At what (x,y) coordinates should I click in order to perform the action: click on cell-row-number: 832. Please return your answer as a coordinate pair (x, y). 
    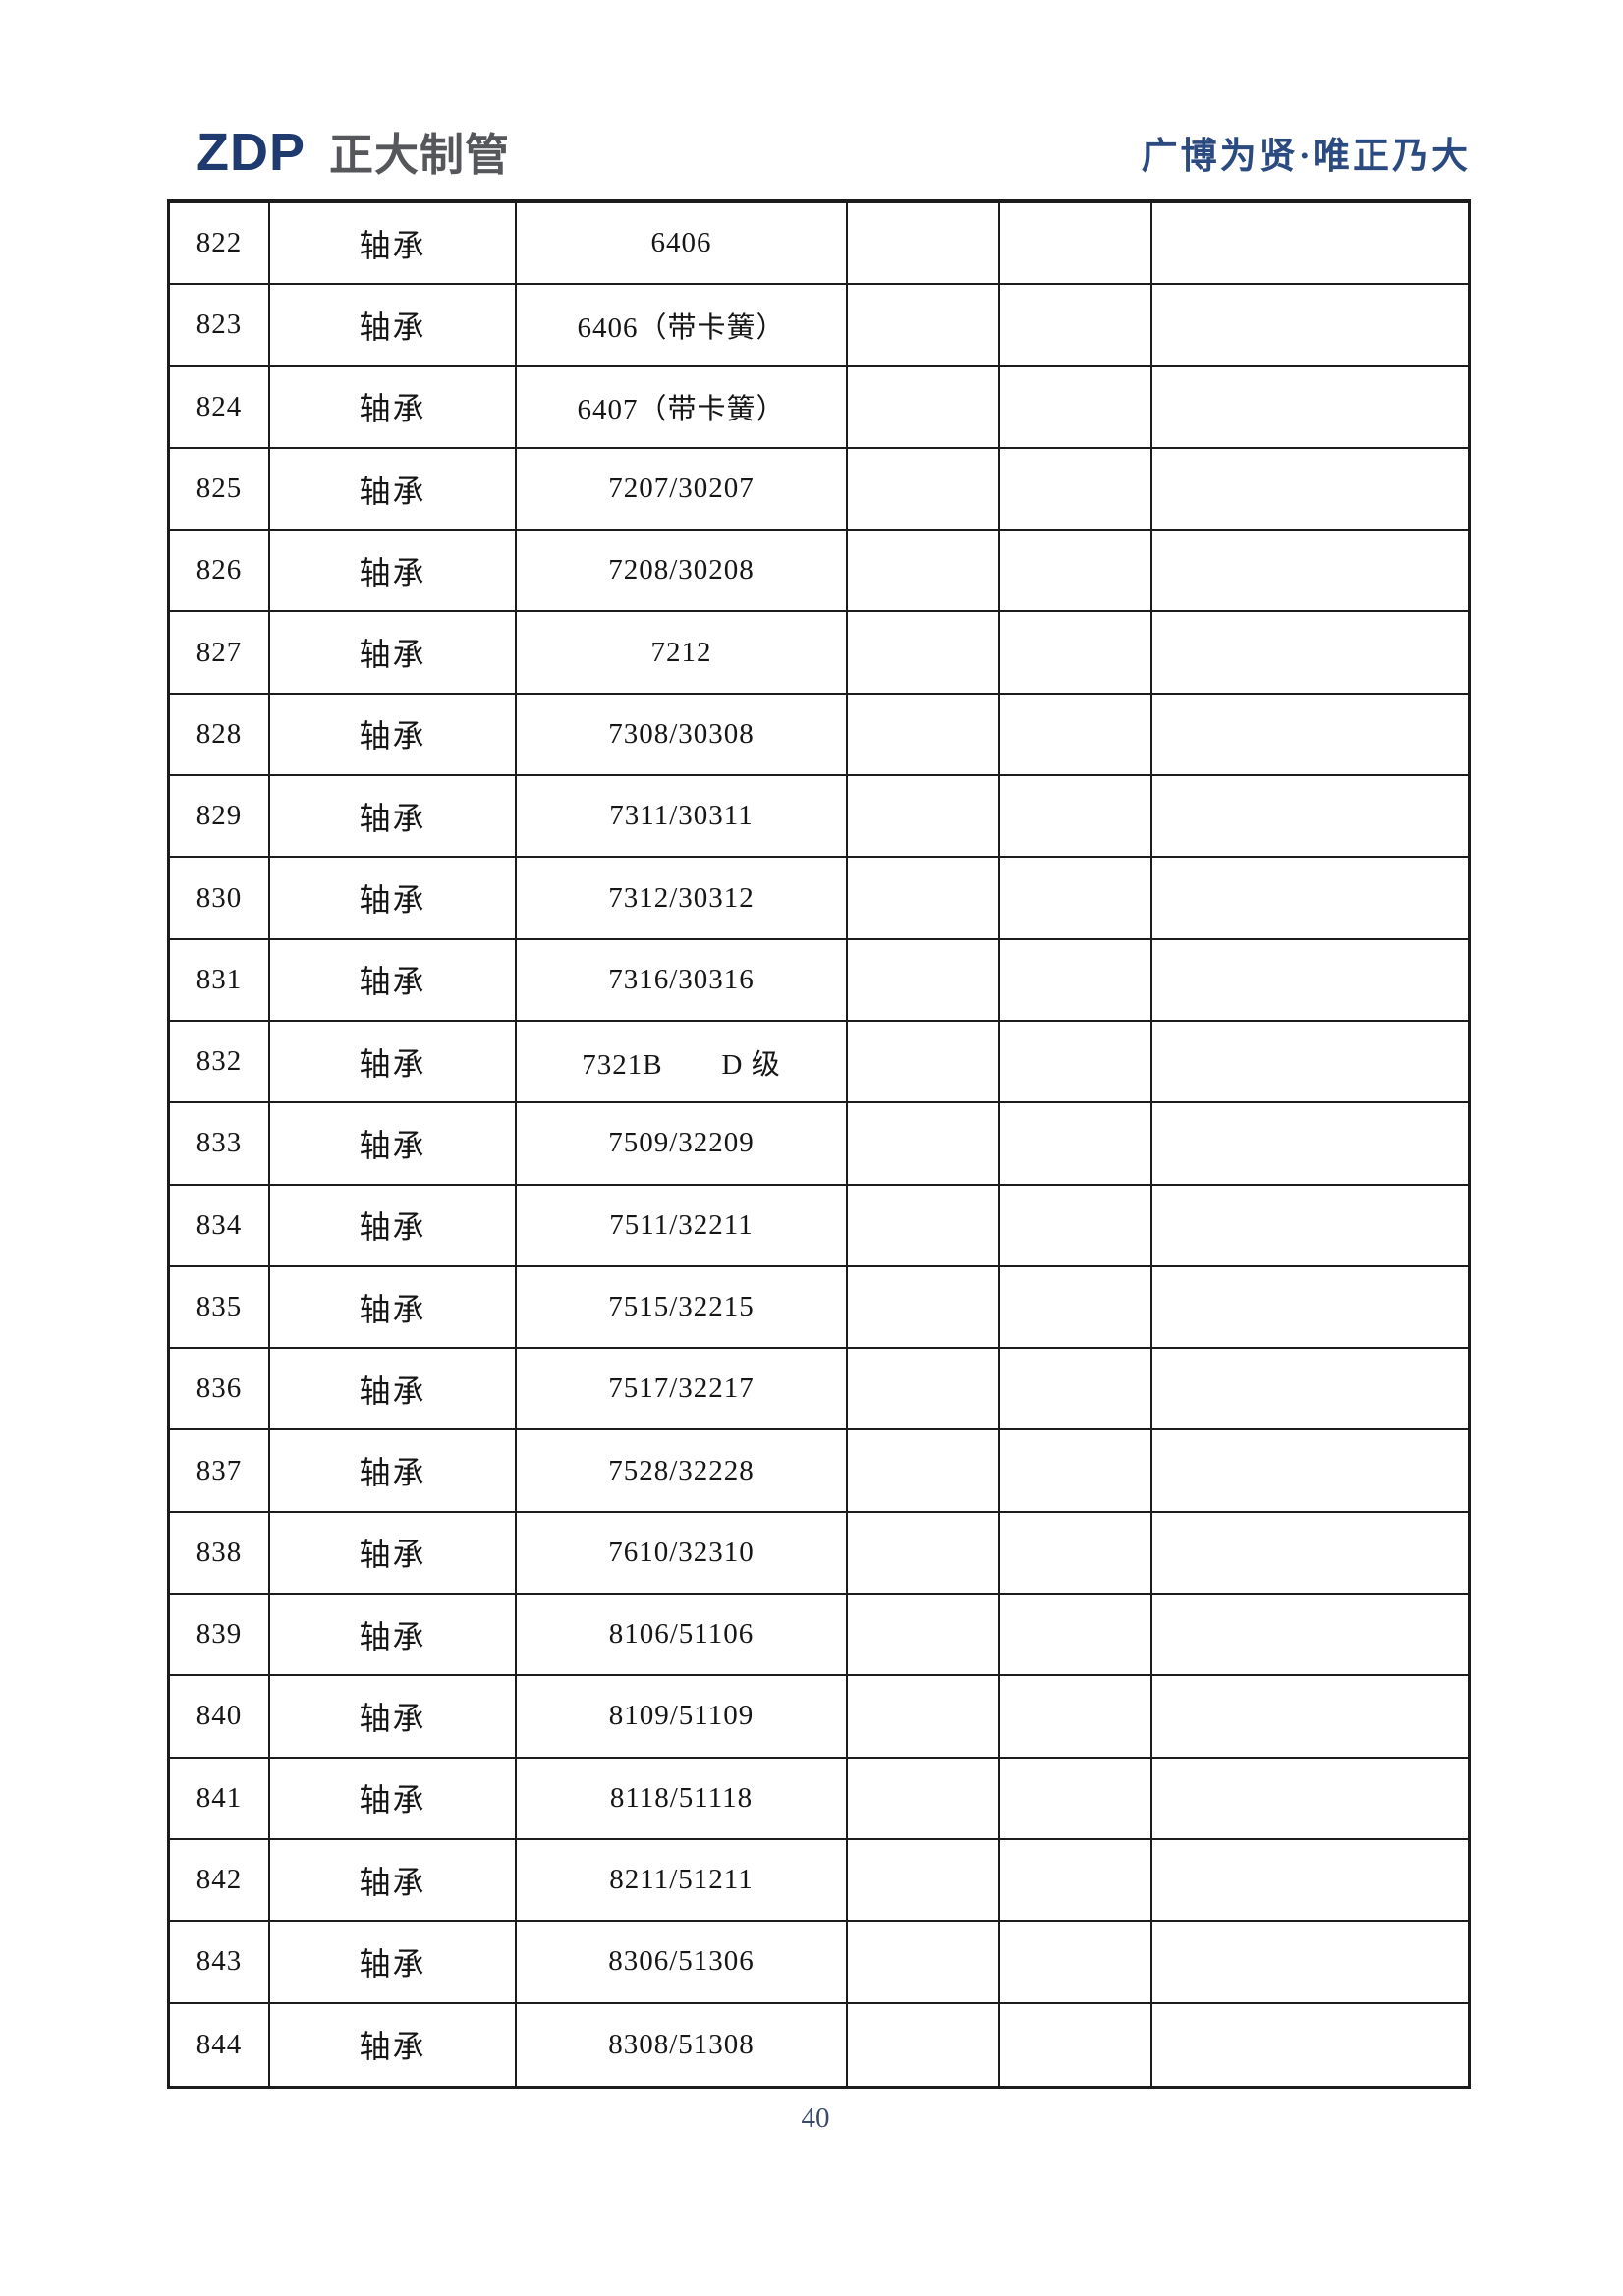
    Looking at the image, I should click on (220, 1062).